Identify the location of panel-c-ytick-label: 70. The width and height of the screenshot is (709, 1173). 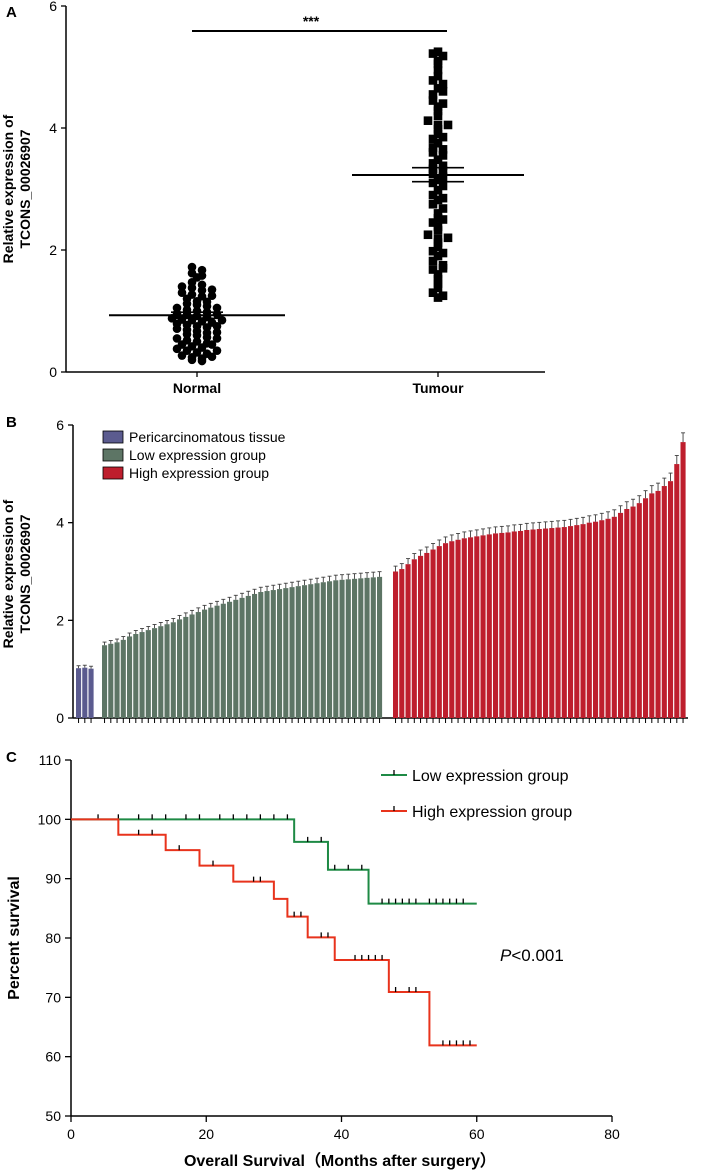
(53, 997).